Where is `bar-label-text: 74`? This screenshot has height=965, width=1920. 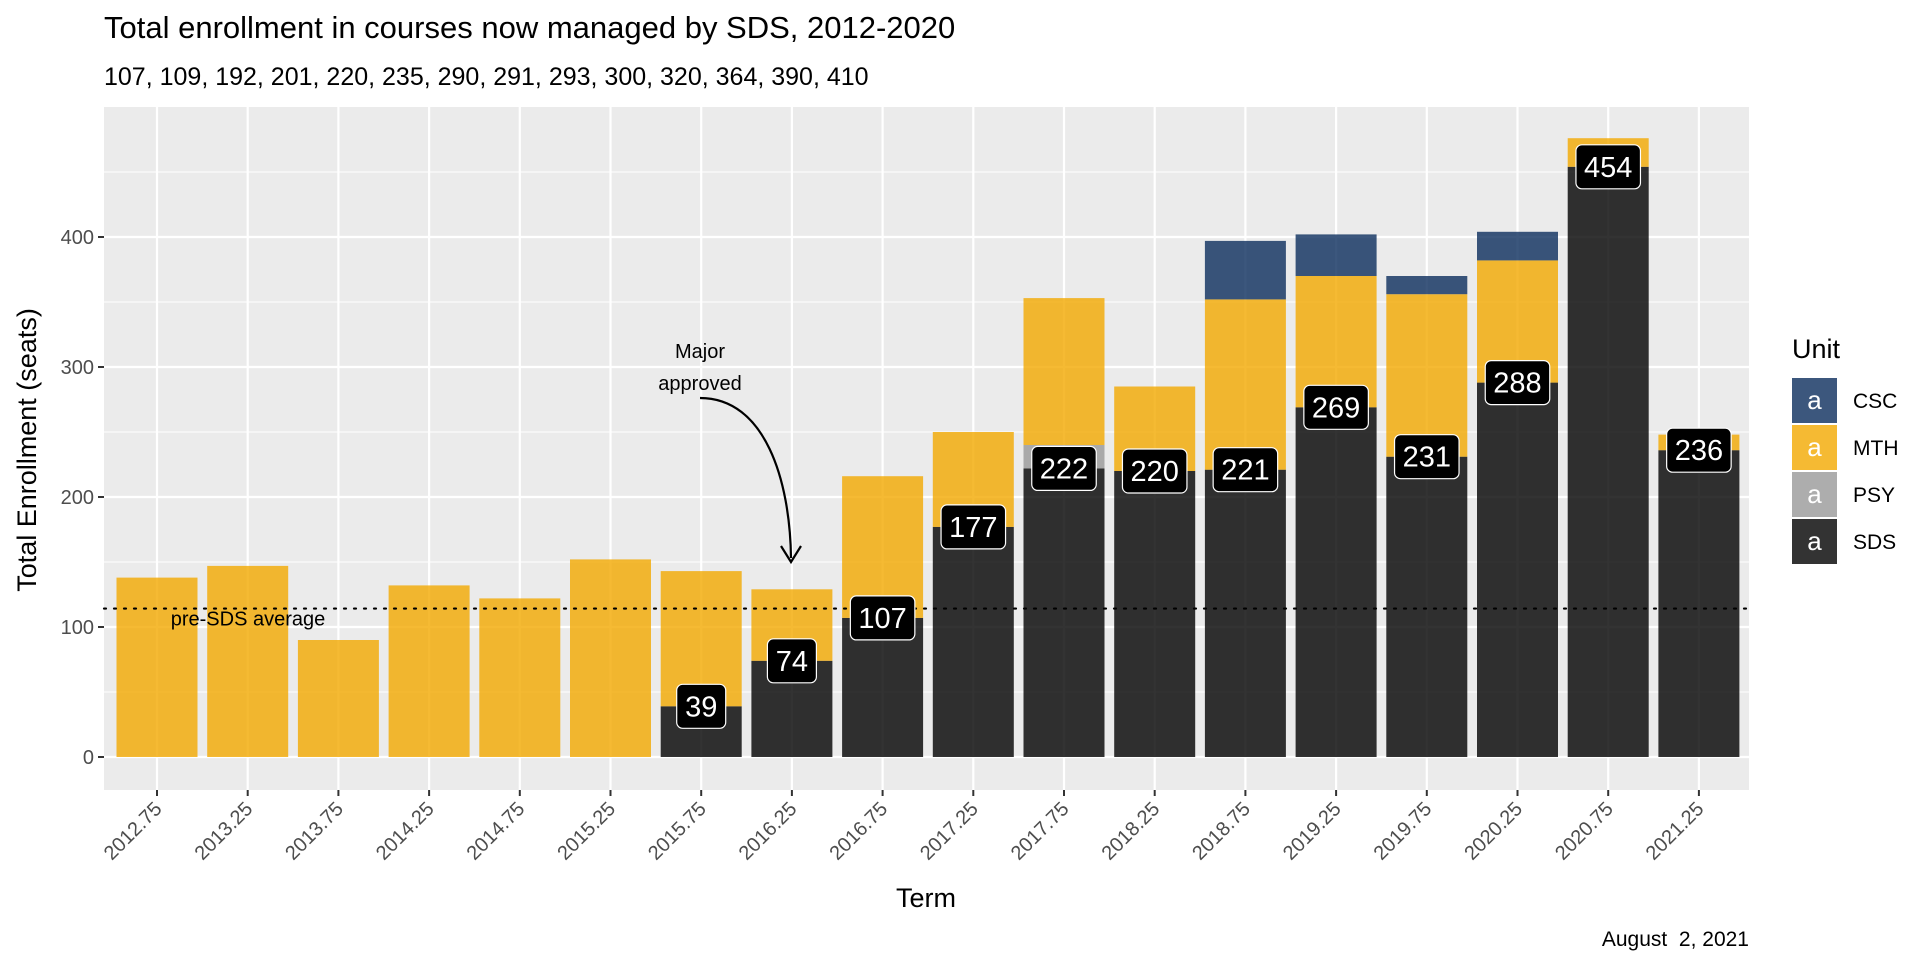 bar-label-text: 74 is located at coordinates (792, 662).